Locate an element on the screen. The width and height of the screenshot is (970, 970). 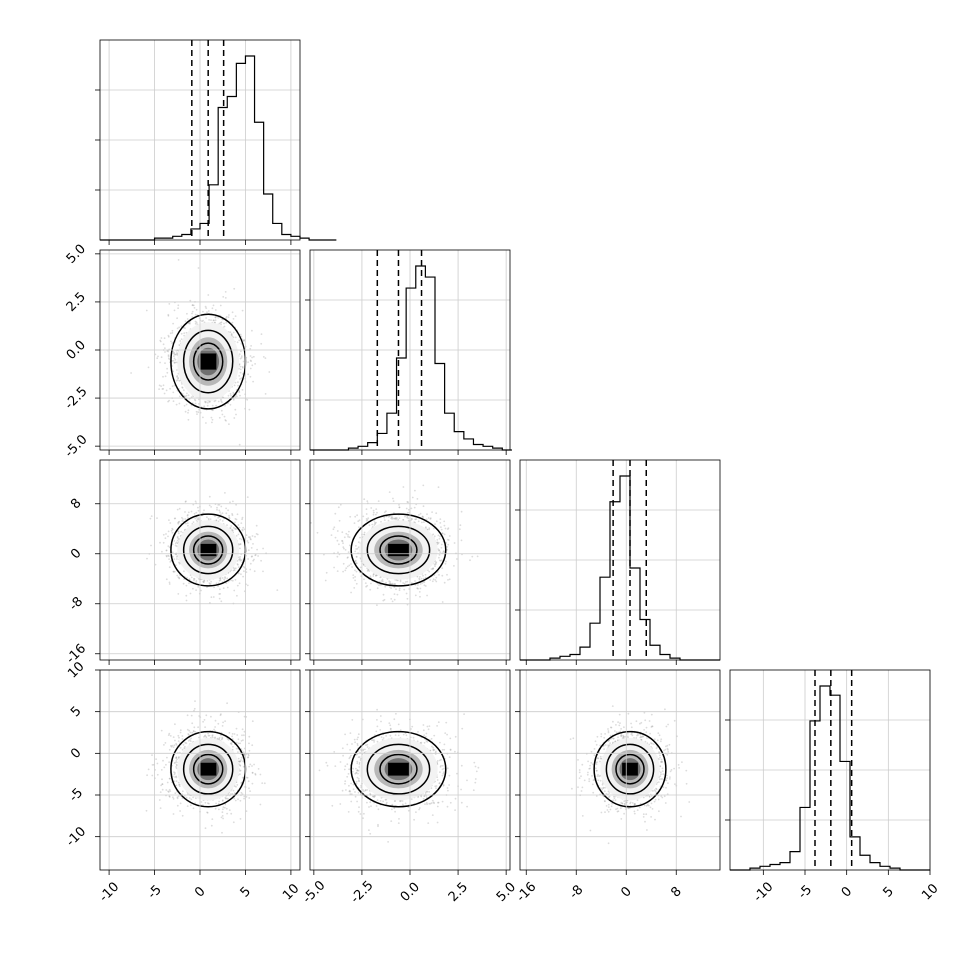
x-tick-label: 0.0 is located at coordinates (410, 892).